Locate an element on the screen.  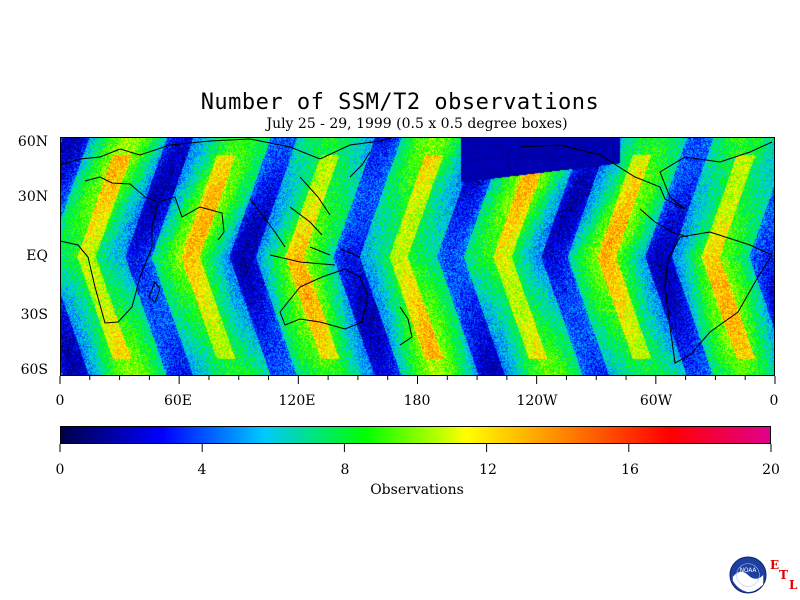
noaa-logo: NOAA is located at coordinates (748, 575).